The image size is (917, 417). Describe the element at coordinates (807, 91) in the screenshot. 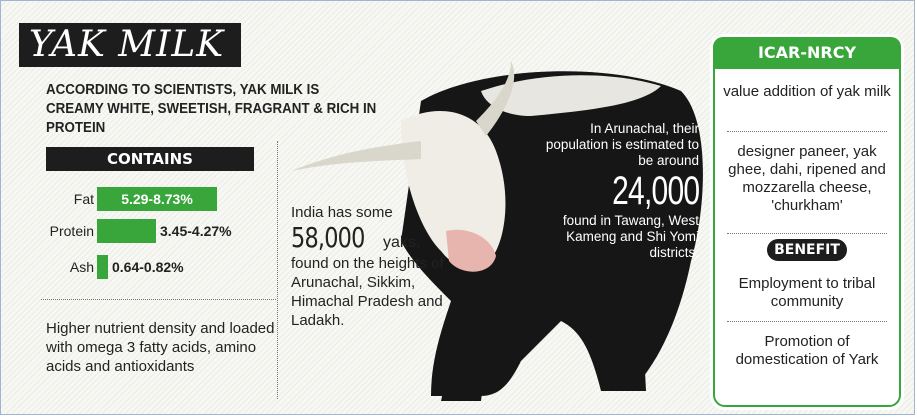

I see `panel-item: value addition of yak milk` at that location.